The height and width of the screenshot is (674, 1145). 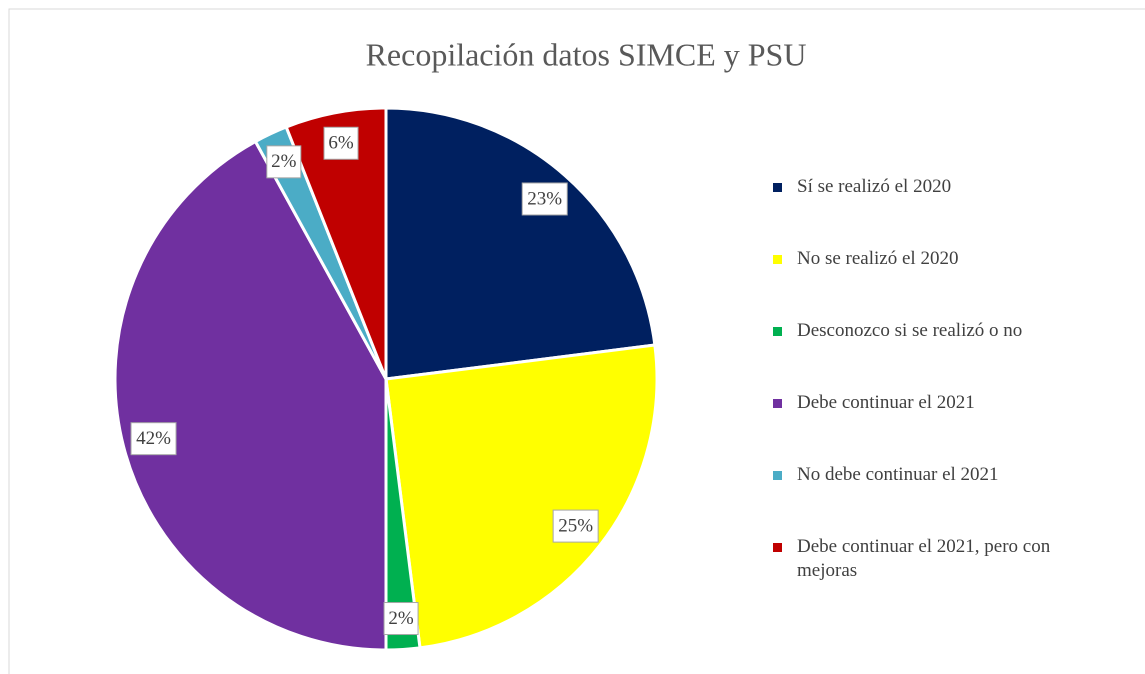 I want to click on data-label: 23%, so click(x=544, y=198).